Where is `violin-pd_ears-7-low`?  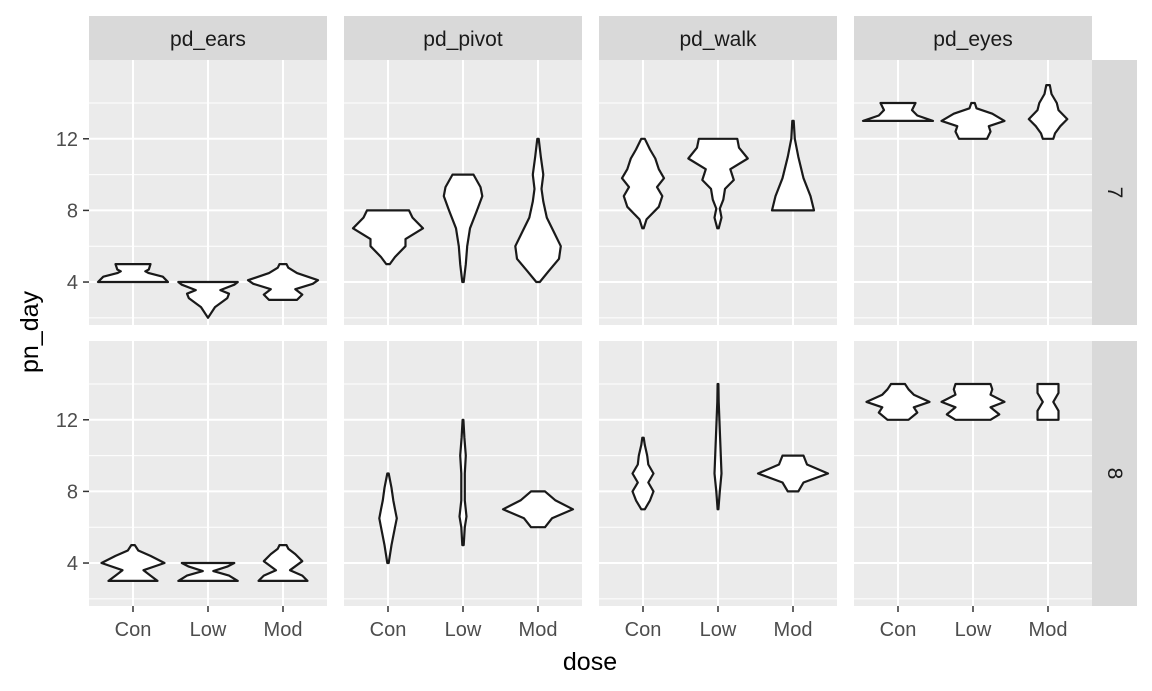 violin-pd_ears-7-low is located at coordinates (208, 299).